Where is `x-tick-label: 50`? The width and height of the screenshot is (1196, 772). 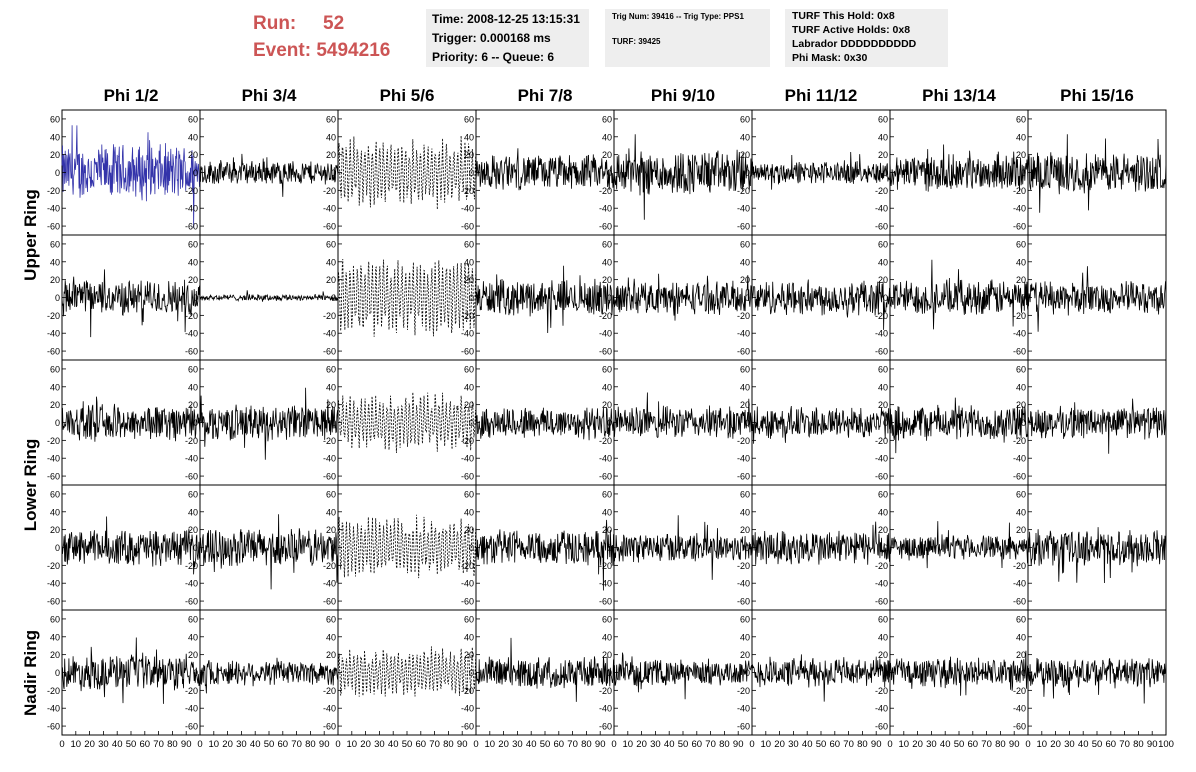
x-tick-label: 50 is located at coordinates (131, 744).